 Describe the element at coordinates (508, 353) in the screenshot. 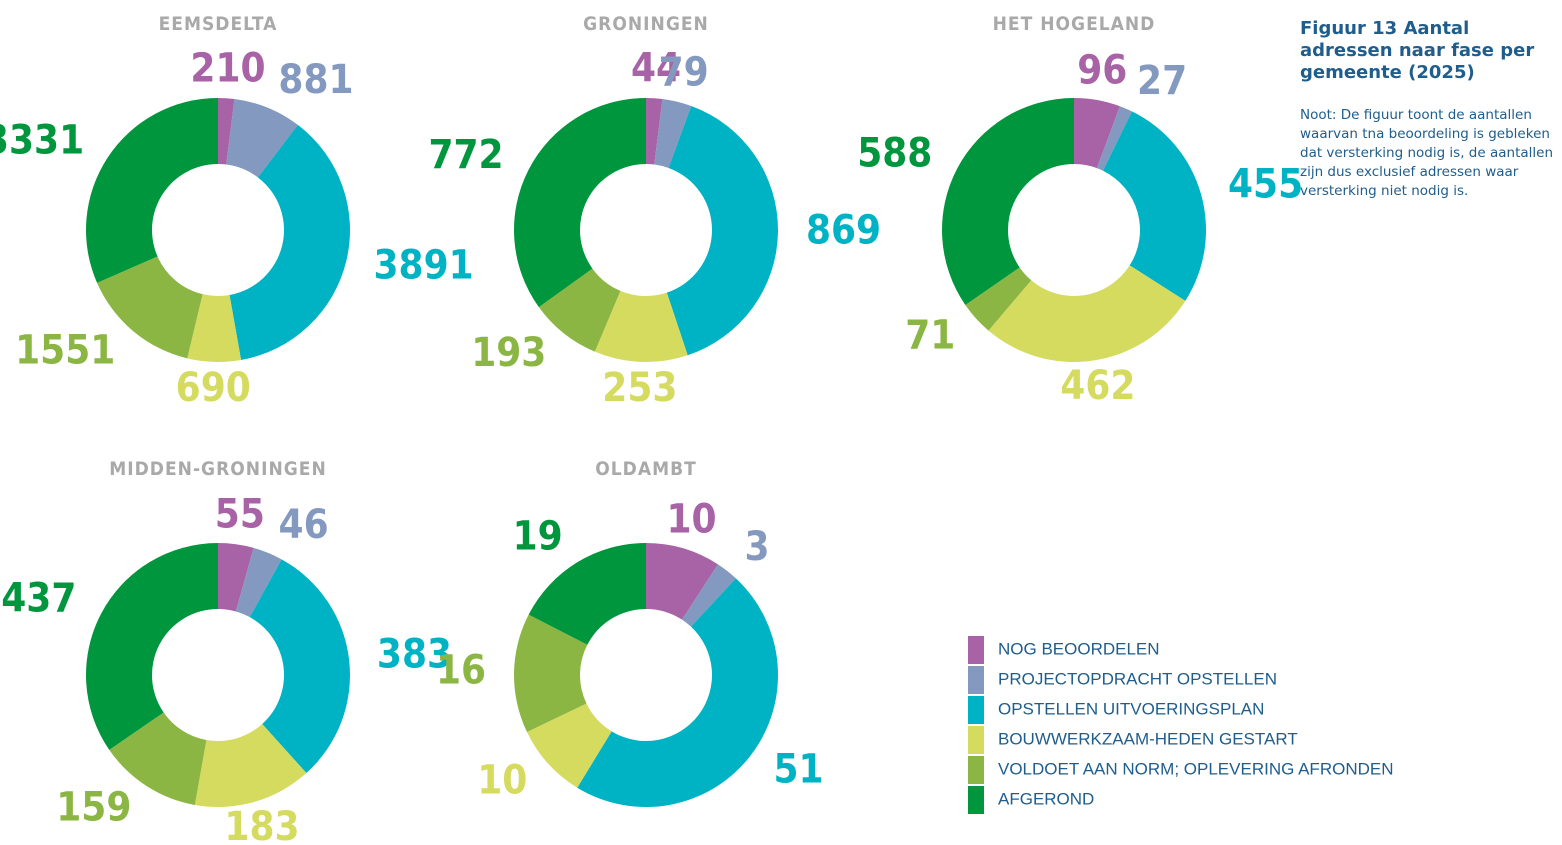

I see `value-label: 193` at that location.